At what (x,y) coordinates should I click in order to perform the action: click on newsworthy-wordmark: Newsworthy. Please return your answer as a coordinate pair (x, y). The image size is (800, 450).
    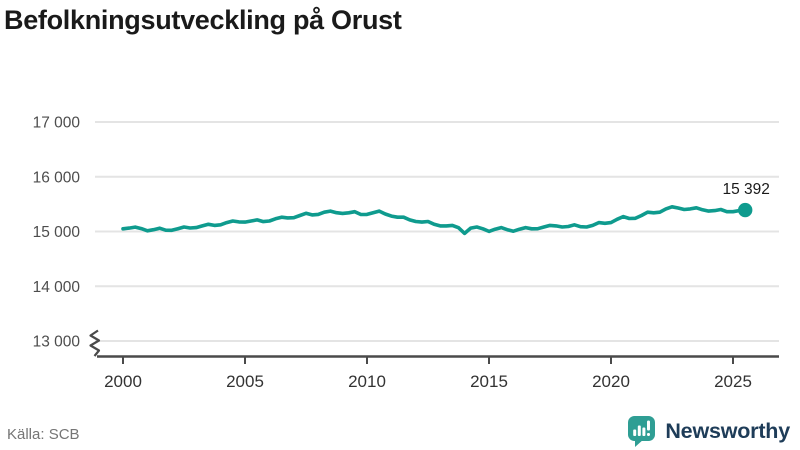
    Looking at the image, I should click on (727, 431).